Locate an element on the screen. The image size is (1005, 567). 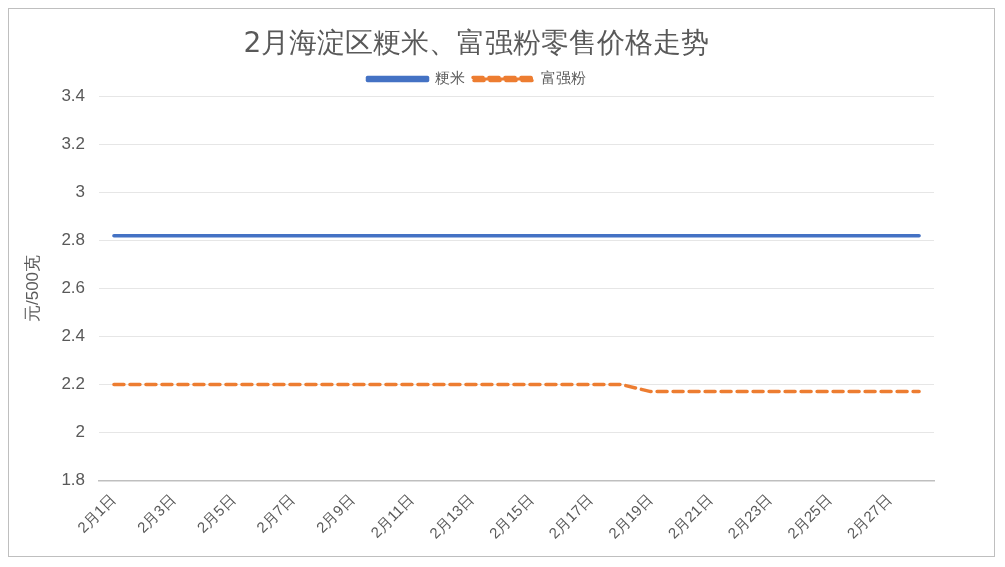
x-tick-label: 2月27日 is located at coordinates (869, 516).